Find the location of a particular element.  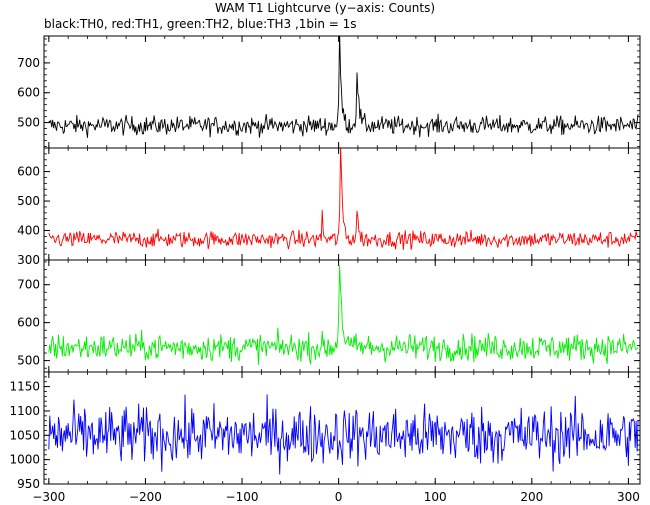

y-tick-label: 1000 is located at coordinates (24, 460).